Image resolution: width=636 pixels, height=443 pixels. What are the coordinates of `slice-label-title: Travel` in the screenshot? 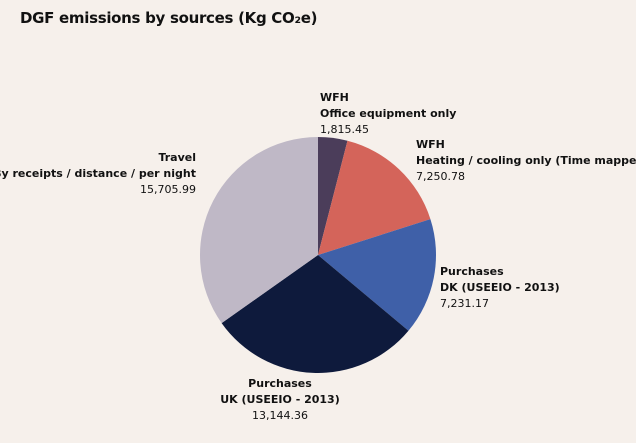 It's located at (177, 157).